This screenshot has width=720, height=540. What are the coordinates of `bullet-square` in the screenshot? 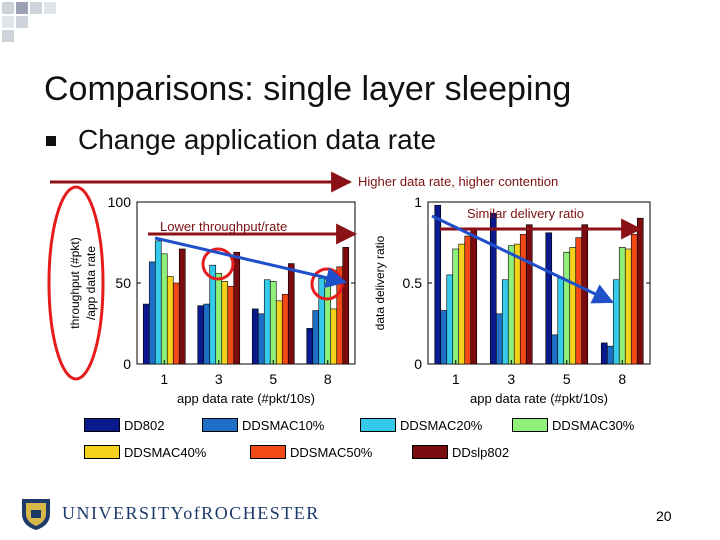 It's located at (51, 141).